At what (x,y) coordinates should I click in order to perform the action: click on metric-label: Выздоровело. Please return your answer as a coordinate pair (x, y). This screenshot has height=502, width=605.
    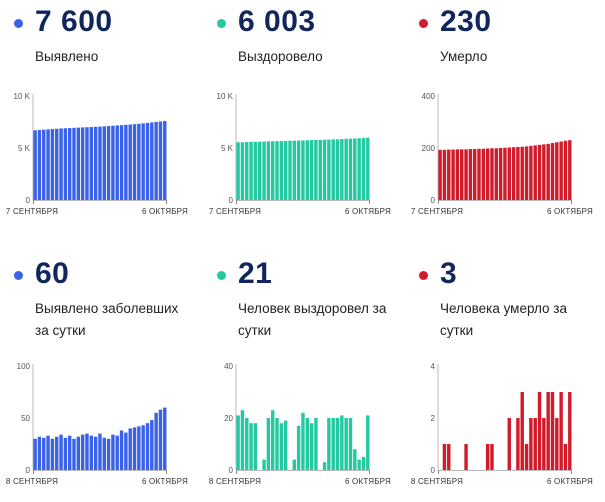
    Looking at the image, I should click on (280, 56).